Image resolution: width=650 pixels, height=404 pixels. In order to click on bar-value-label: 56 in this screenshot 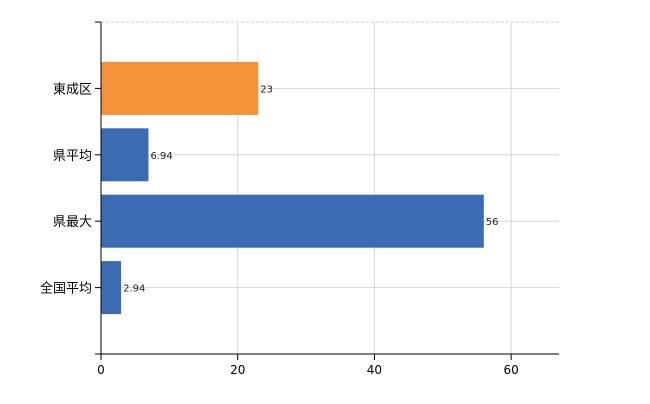, I will do `click(492, 222)`.